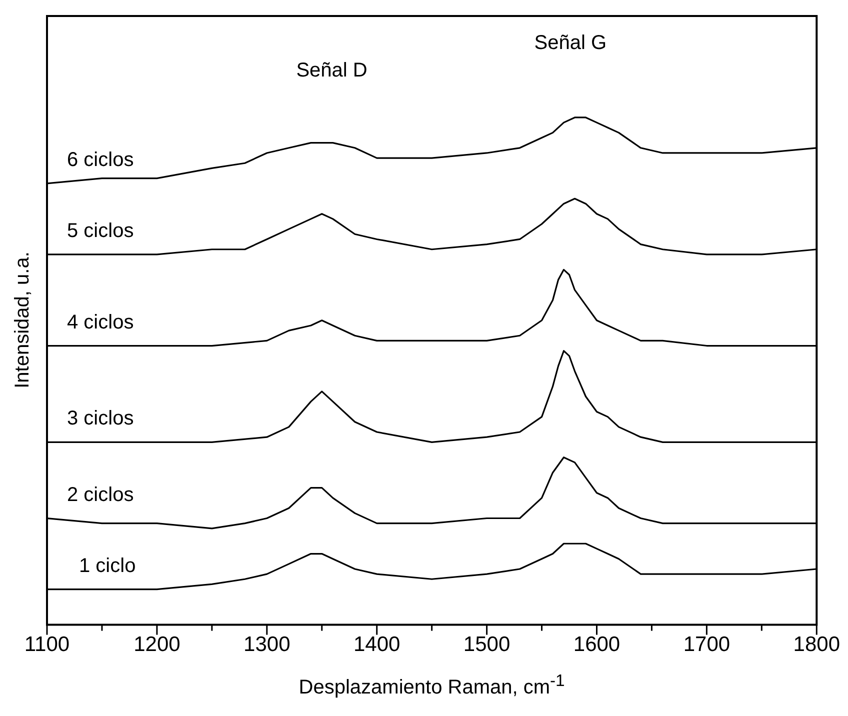 The height and width of the screenshot is (716, 848). What do you see at coordinates (431, 685) in the screenshot?
I see `x-axis-title: Desplazamiento Raman, cm$^{-1}$` at bounding box center [431, 685].